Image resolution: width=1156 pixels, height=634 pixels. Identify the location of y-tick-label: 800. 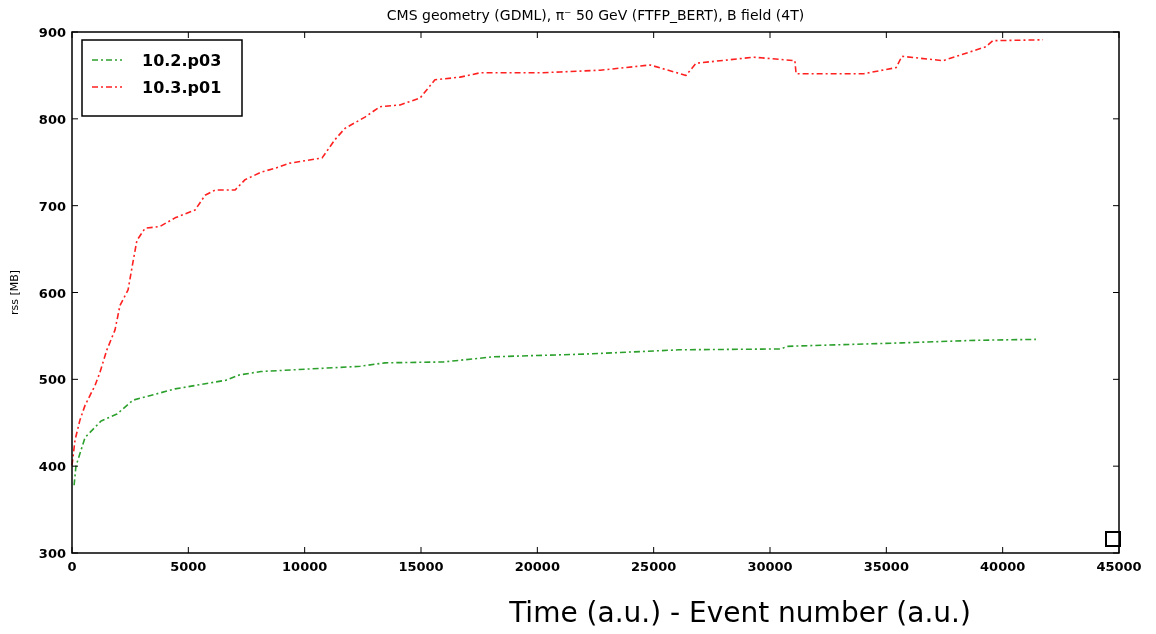
(52, 119).